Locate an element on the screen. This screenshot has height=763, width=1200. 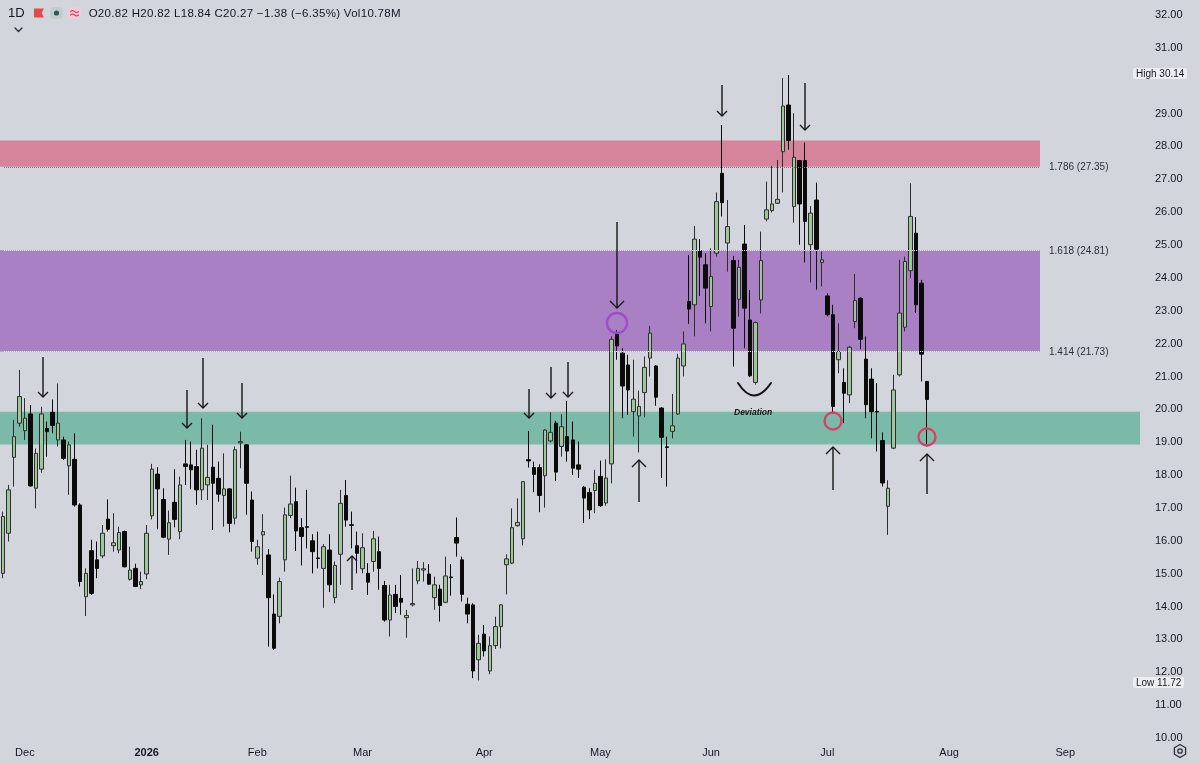
y-tick-label: 11.00 is located at coordinates (1168, 704).